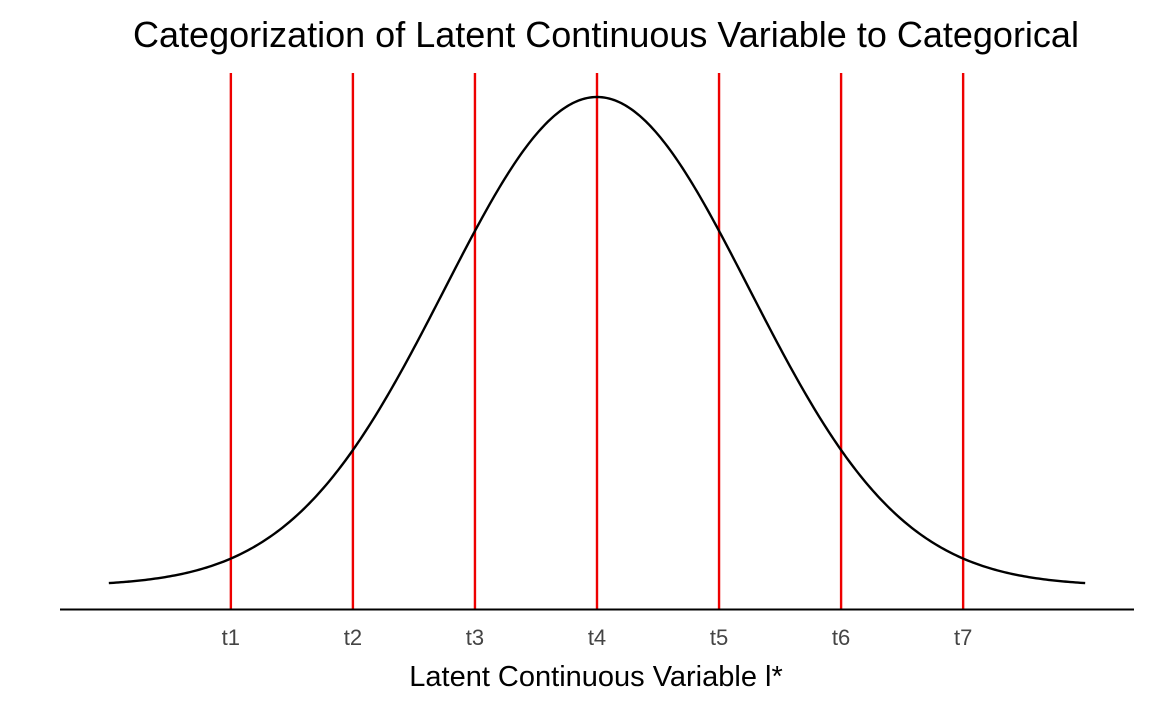 This screenshot has width=1152, height=711. I want to click on x-axis-label: Latent Continuous Variable l*, so click(596, 677).